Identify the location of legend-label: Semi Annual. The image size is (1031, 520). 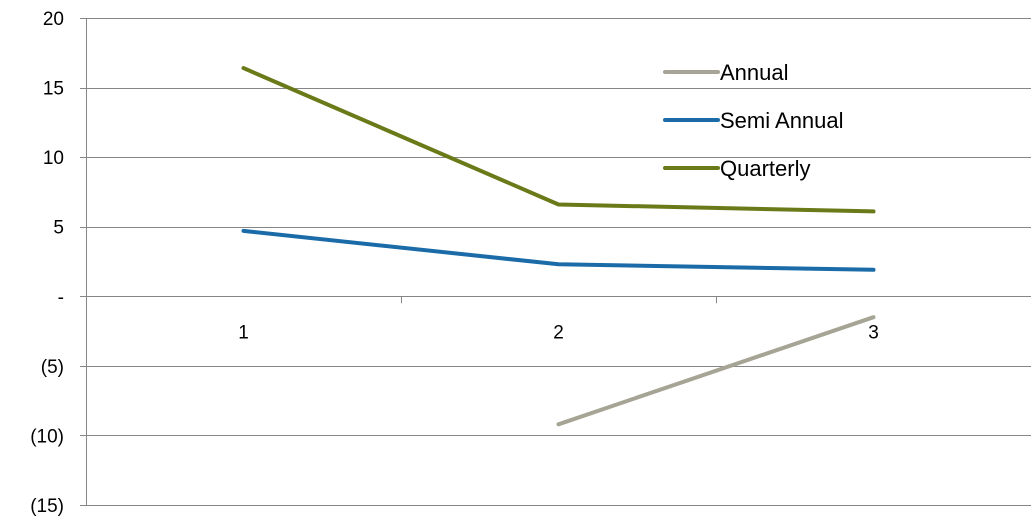
(782, 120).